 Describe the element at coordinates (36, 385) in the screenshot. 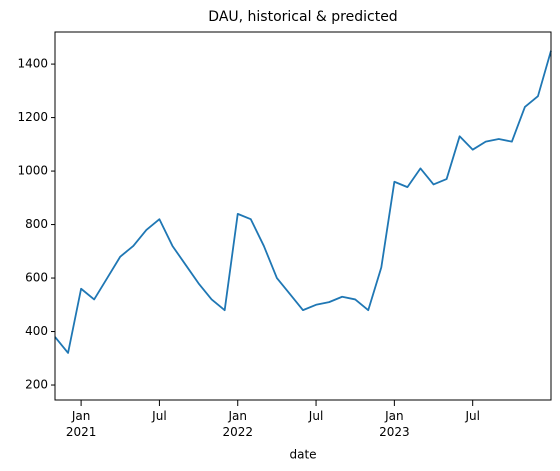

I see `y-tick-label: 200` at that location.